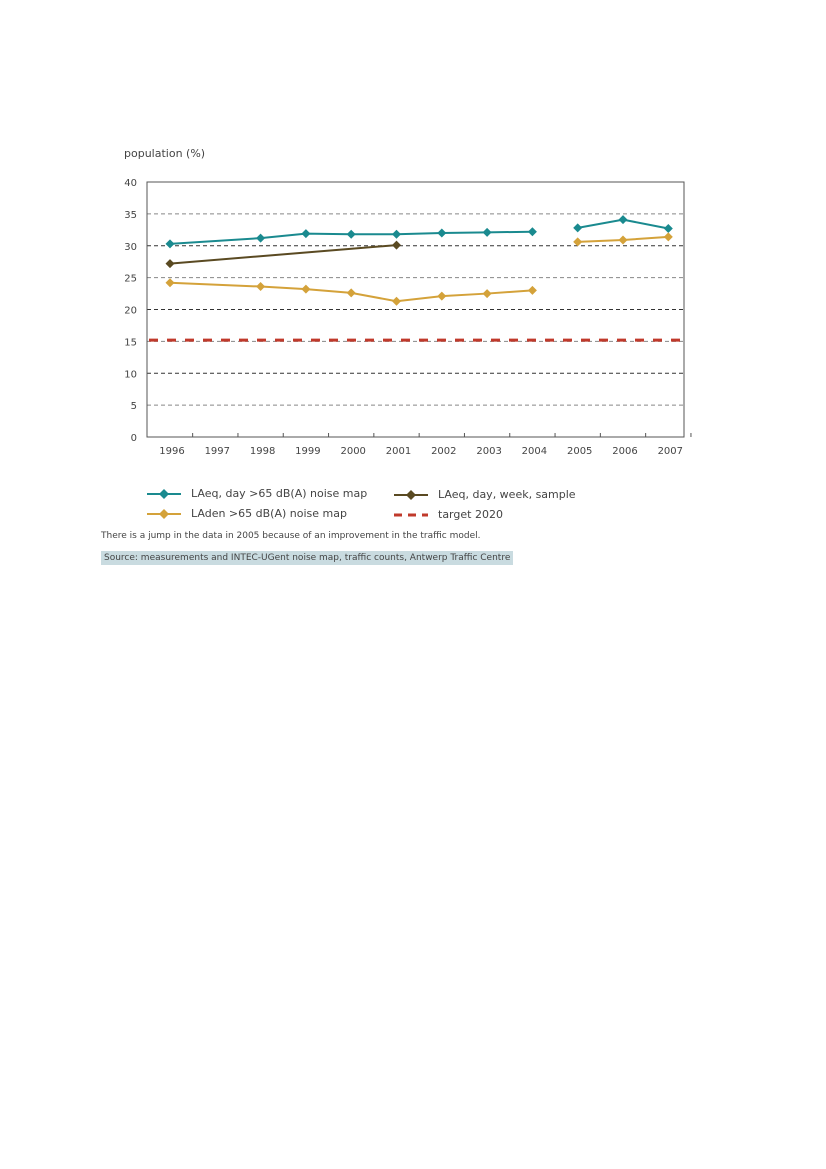  I want to click on y-tick-label: 30, so click(130, 247).